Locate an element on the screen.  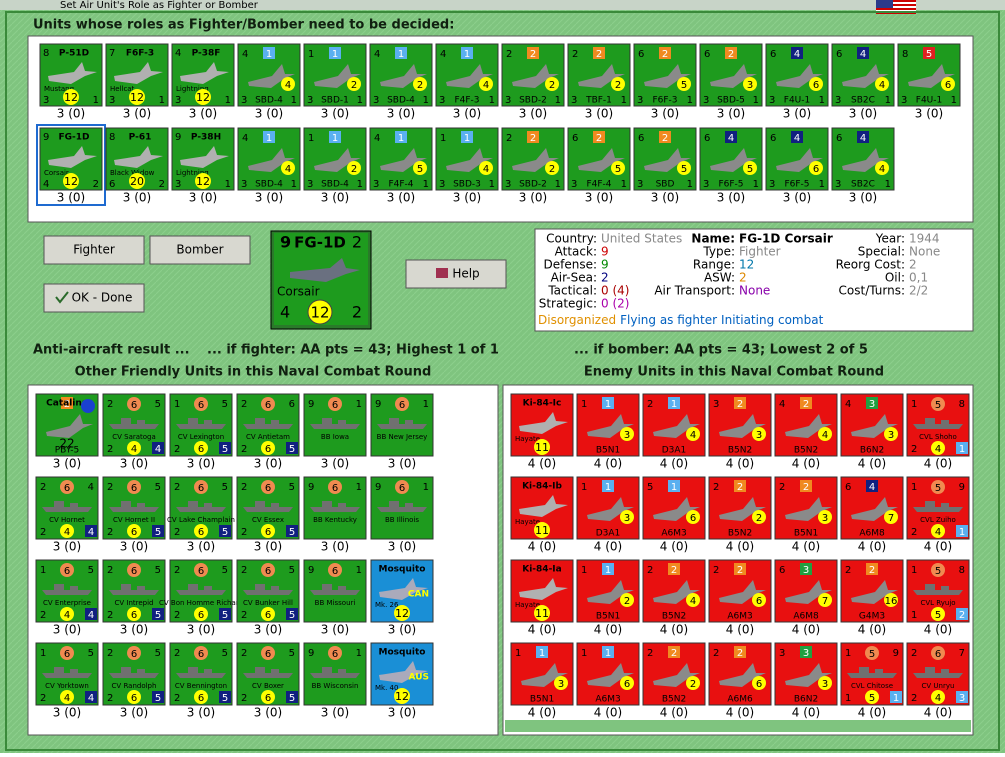
unit-counter: 9 6 1 BB New Jersey is located at coordinates (402, 425).